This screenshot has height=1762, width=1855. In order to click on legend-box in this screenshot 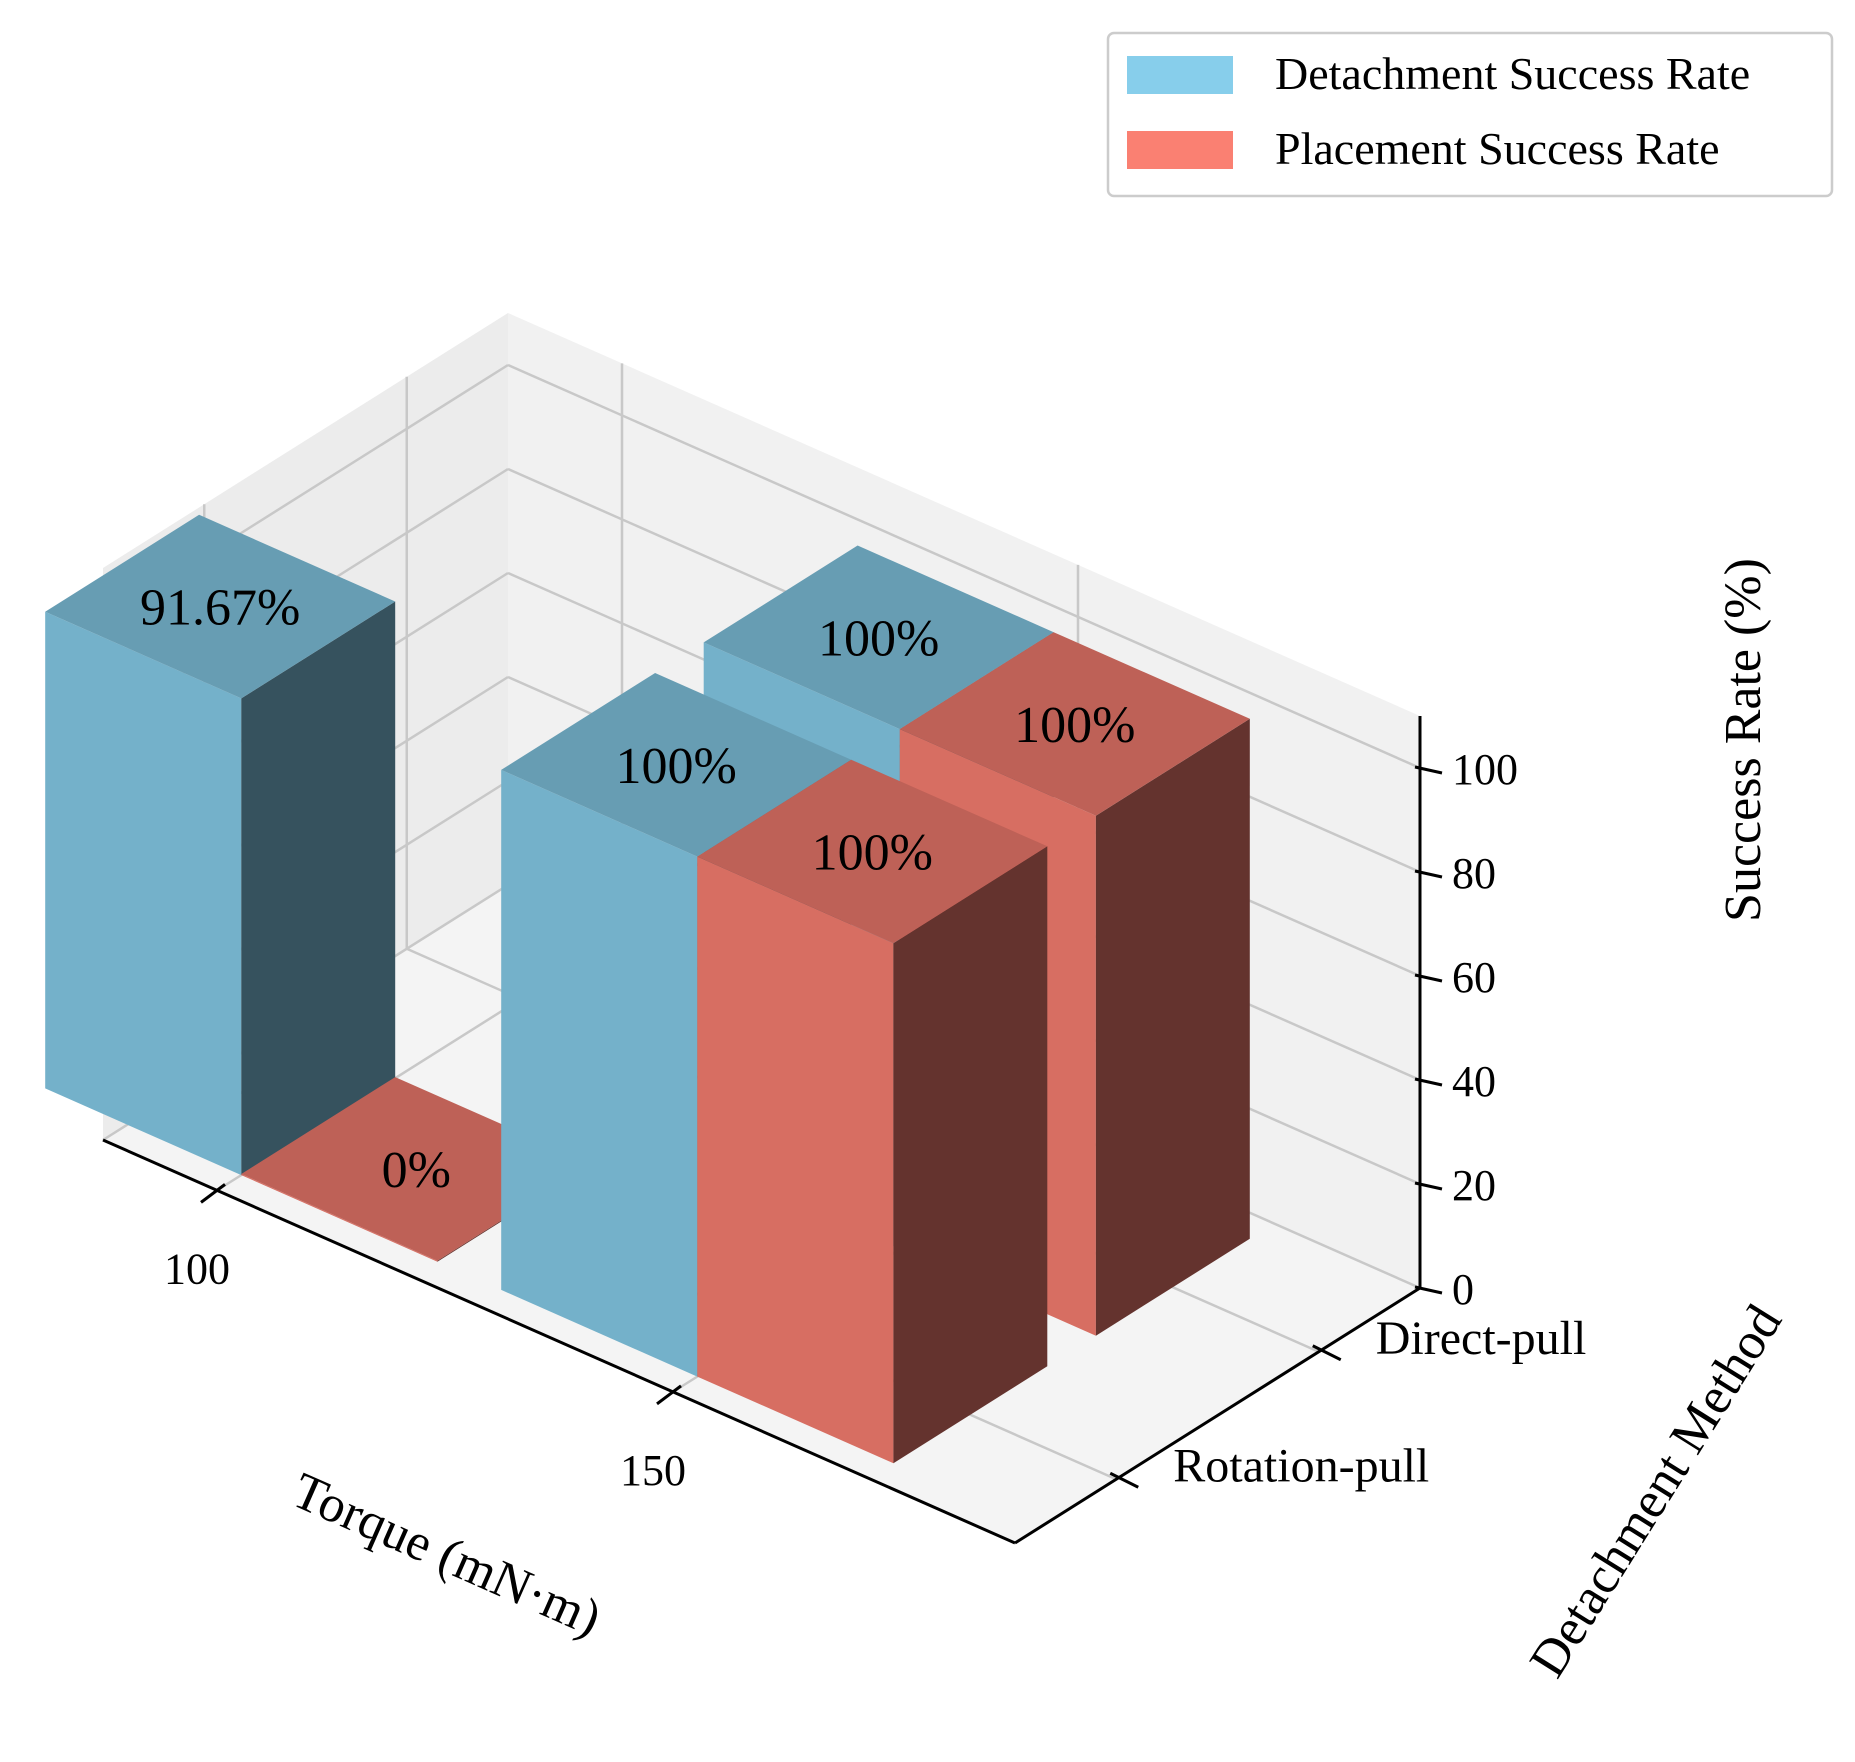, I will do `click(1470, 114)`.